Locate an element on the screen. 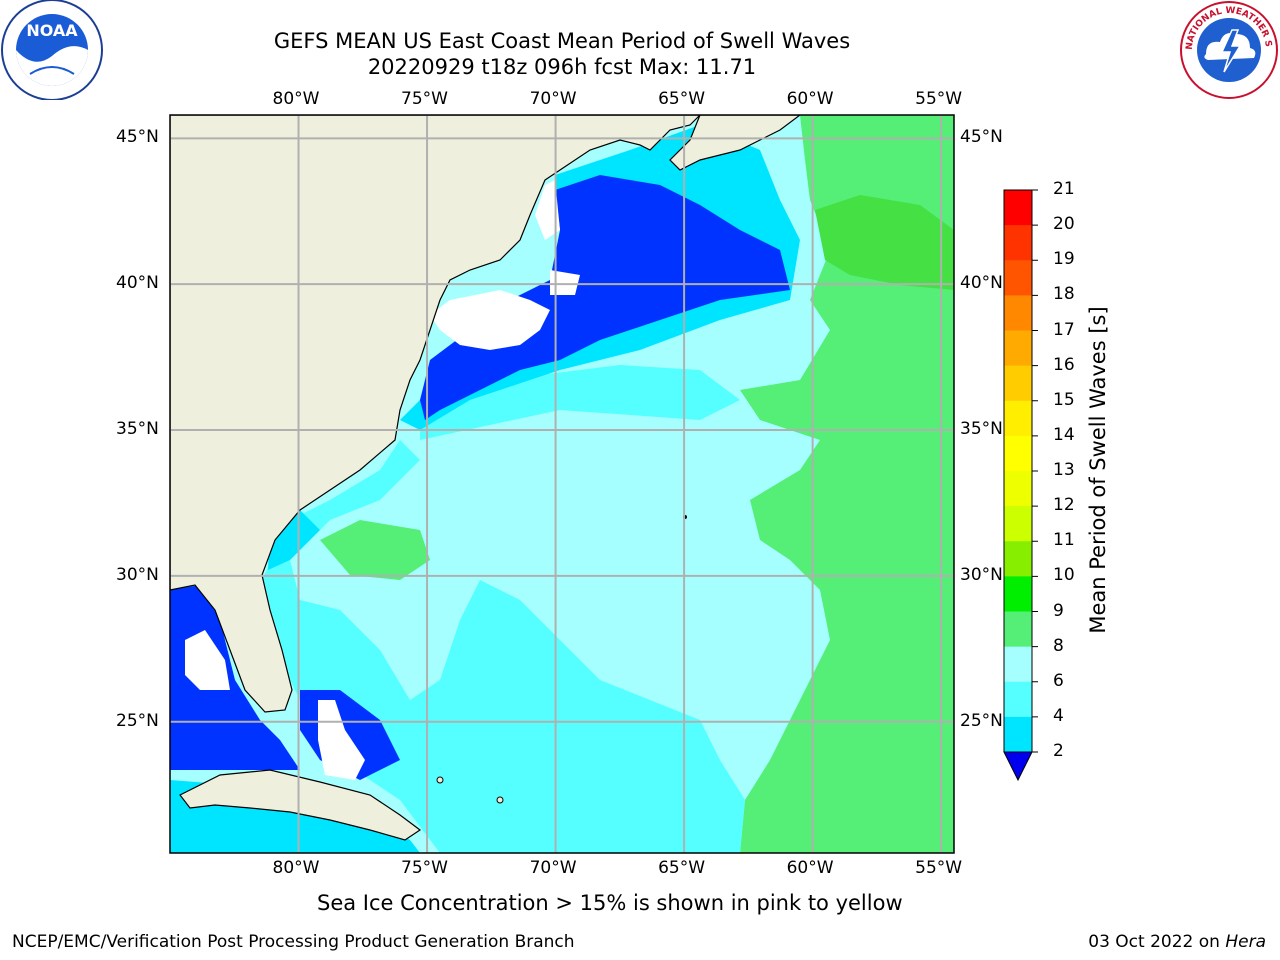 The width and height of the screenshot is (1280, 960). region-0-2s-bahamas is located at coordinates (341, 740).